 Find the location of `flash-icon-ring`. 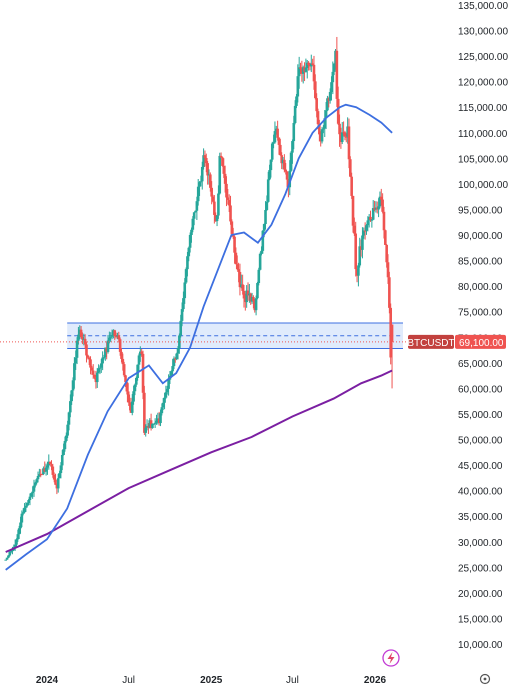

flash-icon-ring is located at coordinates (391, 658).